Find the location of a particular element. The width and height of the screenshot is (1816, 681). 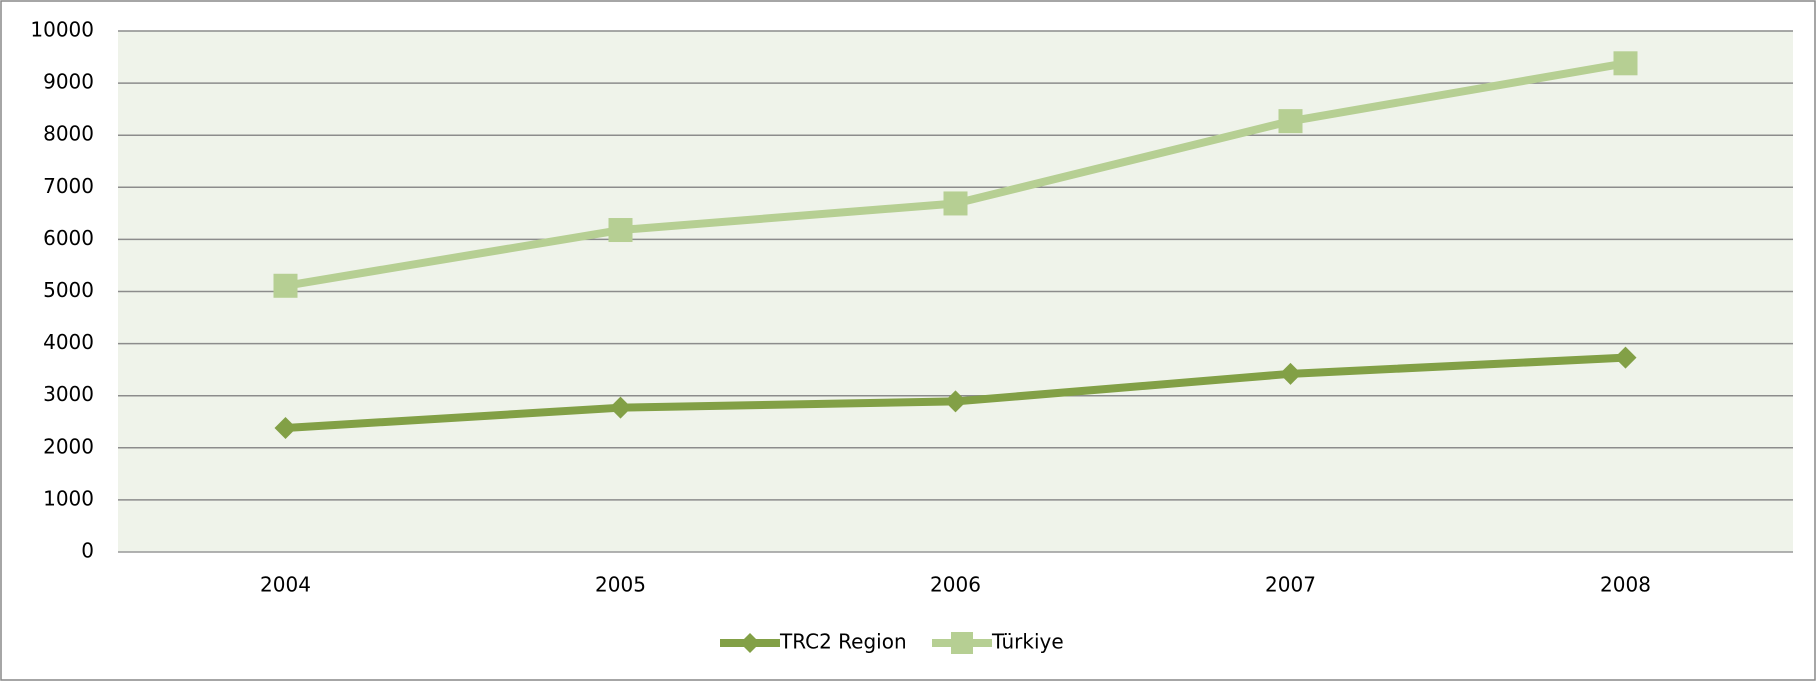

x-tick-label: 2006 is located at coordinates (955, 585).